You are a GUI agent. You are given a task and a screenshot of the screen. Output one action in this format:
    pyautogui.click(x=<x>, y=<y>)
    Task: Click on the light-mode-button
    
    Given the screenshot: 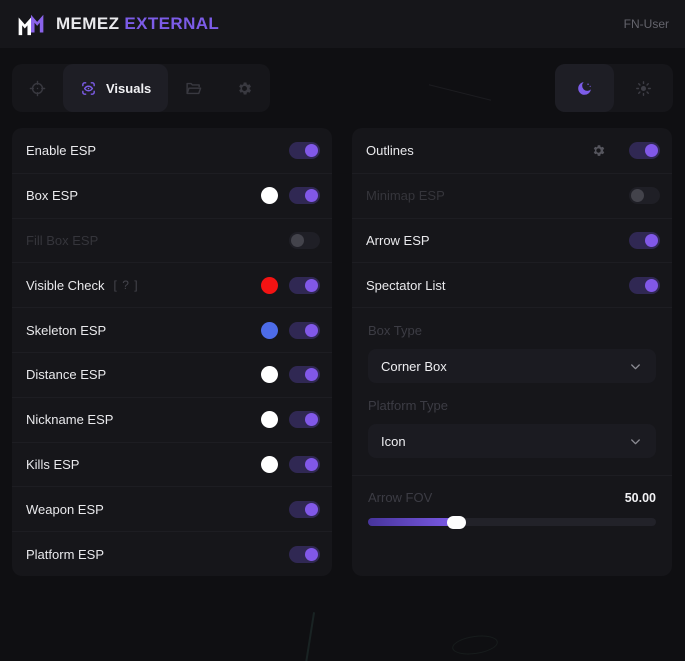 What is the action you would take?
    pyautogui.click(x=643, y=88)
    